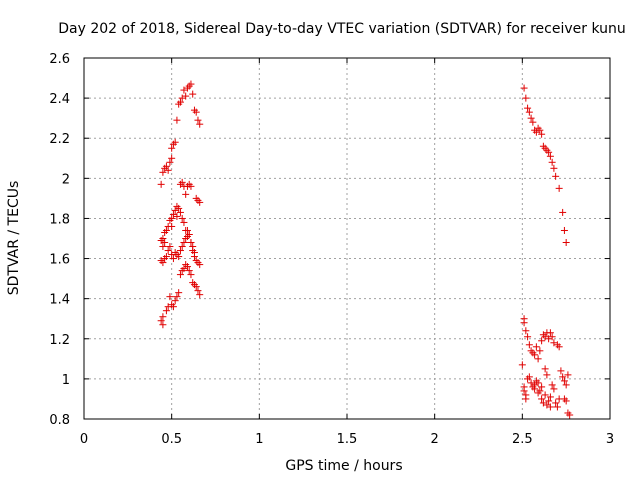 This screenshot has width=640, height=480. Describe the element at coordinates (347, 439) in the screenshot. I see `x-tick-label: 1.5` at that location.